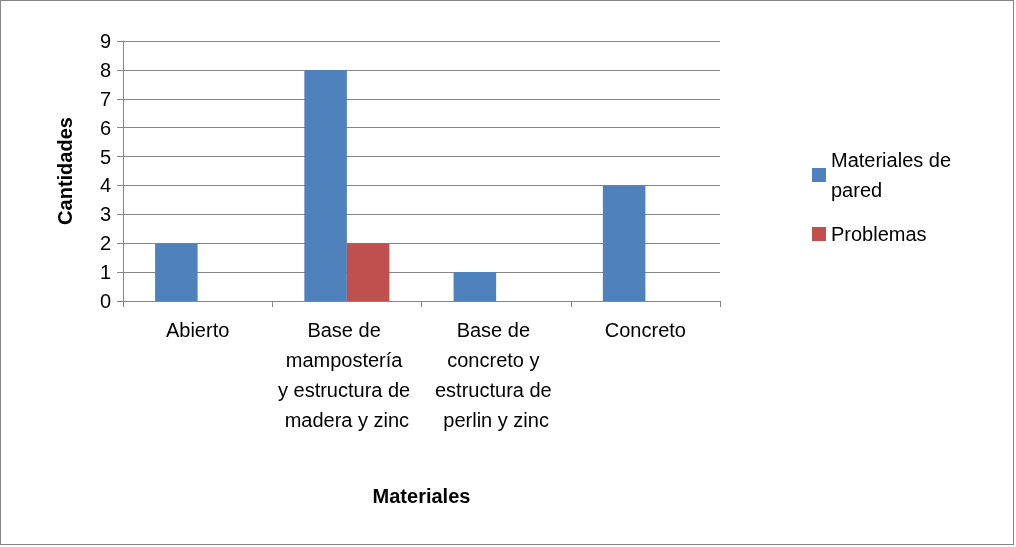 Image resolution: width=1016 pixels, height=547 pixels. Describe the element at coordinates (105, 272) in the screenshot. I see `y-tick-label: 1` at that location.